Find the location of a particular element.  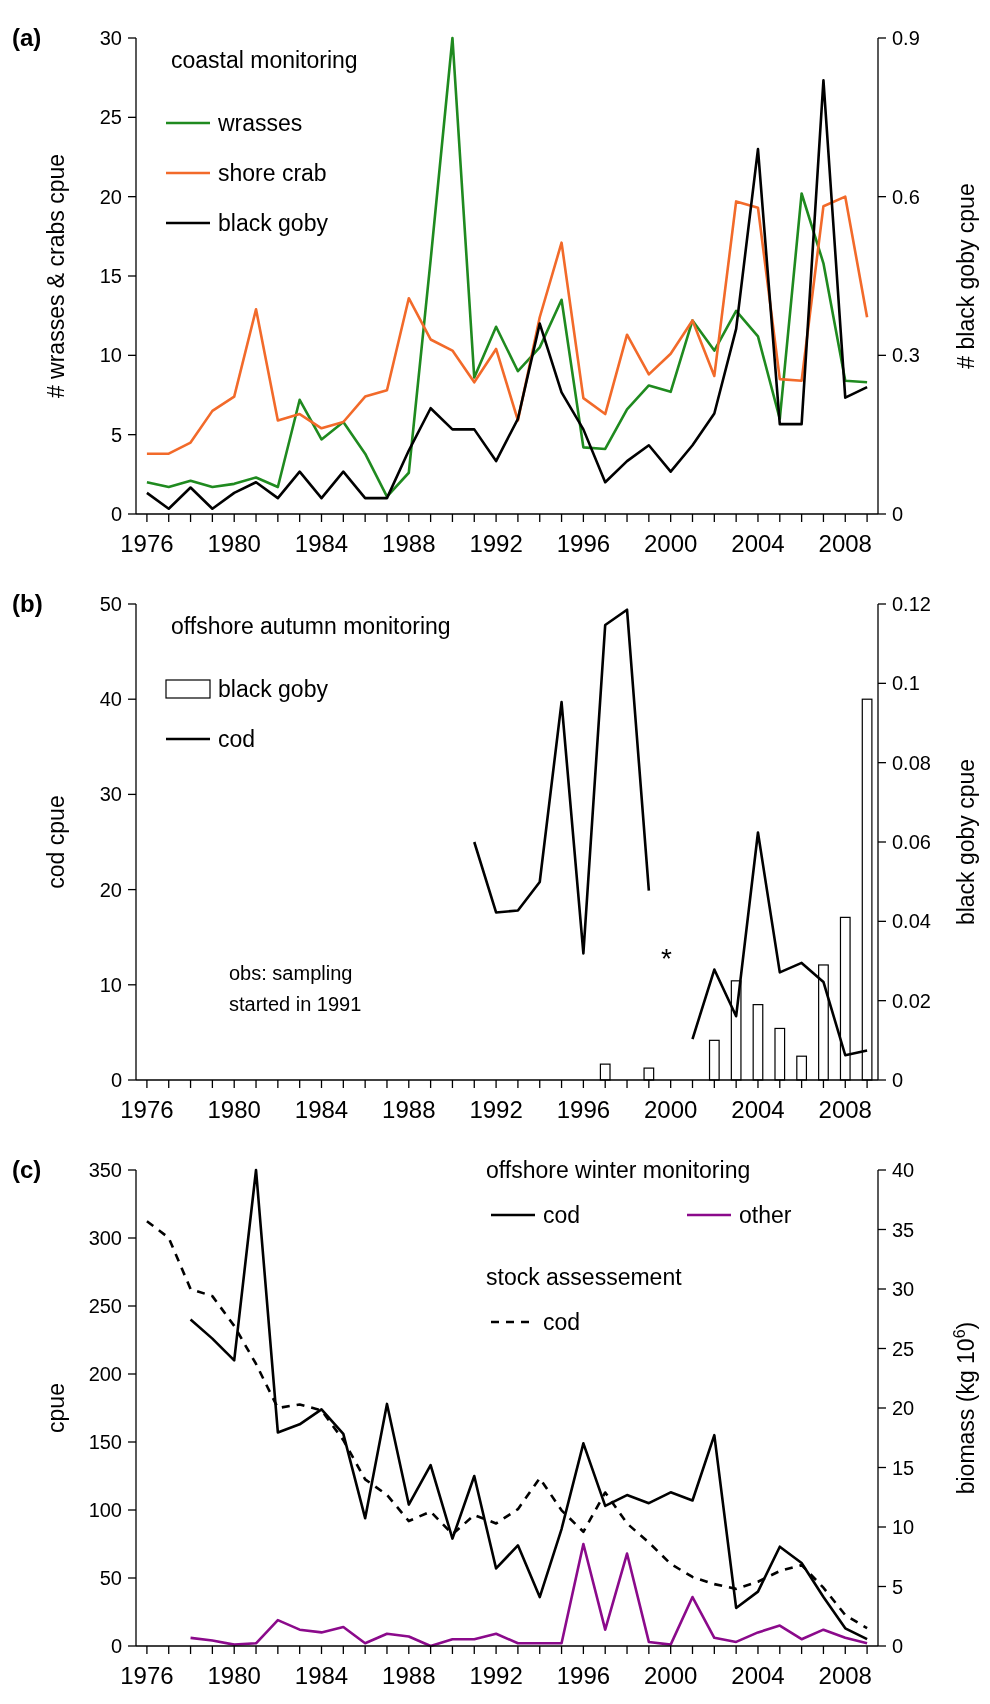

y2-tick-label: 0.9 is located at coordinates (906, 38).